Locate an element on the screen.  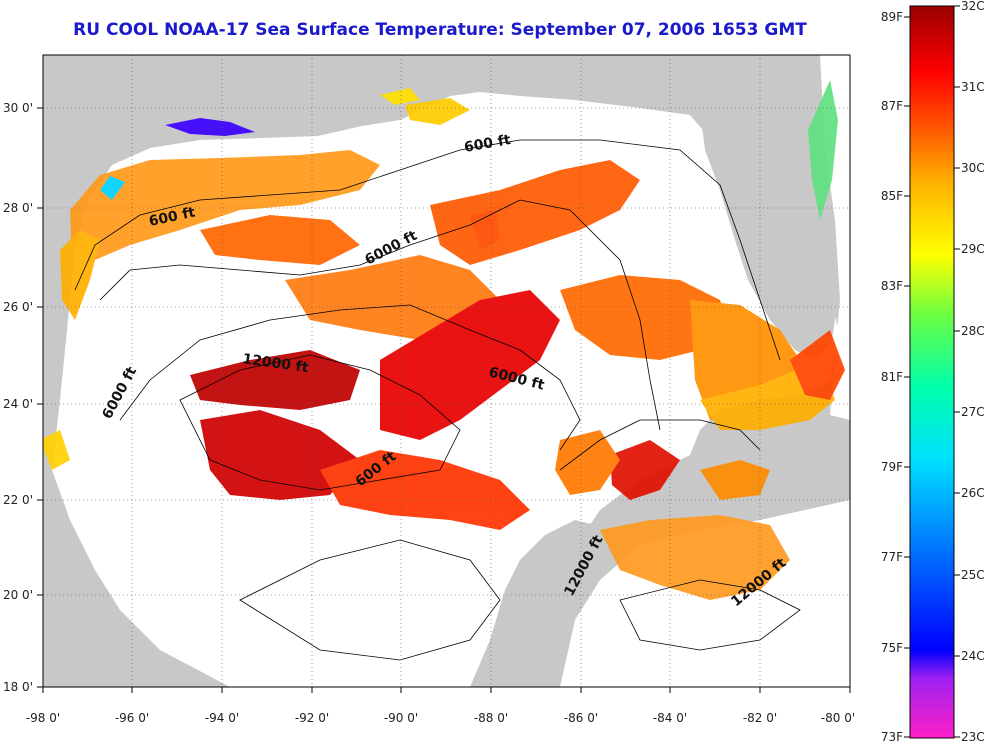
colorbar-f-label: 81F is located at coordinates (892, 377).